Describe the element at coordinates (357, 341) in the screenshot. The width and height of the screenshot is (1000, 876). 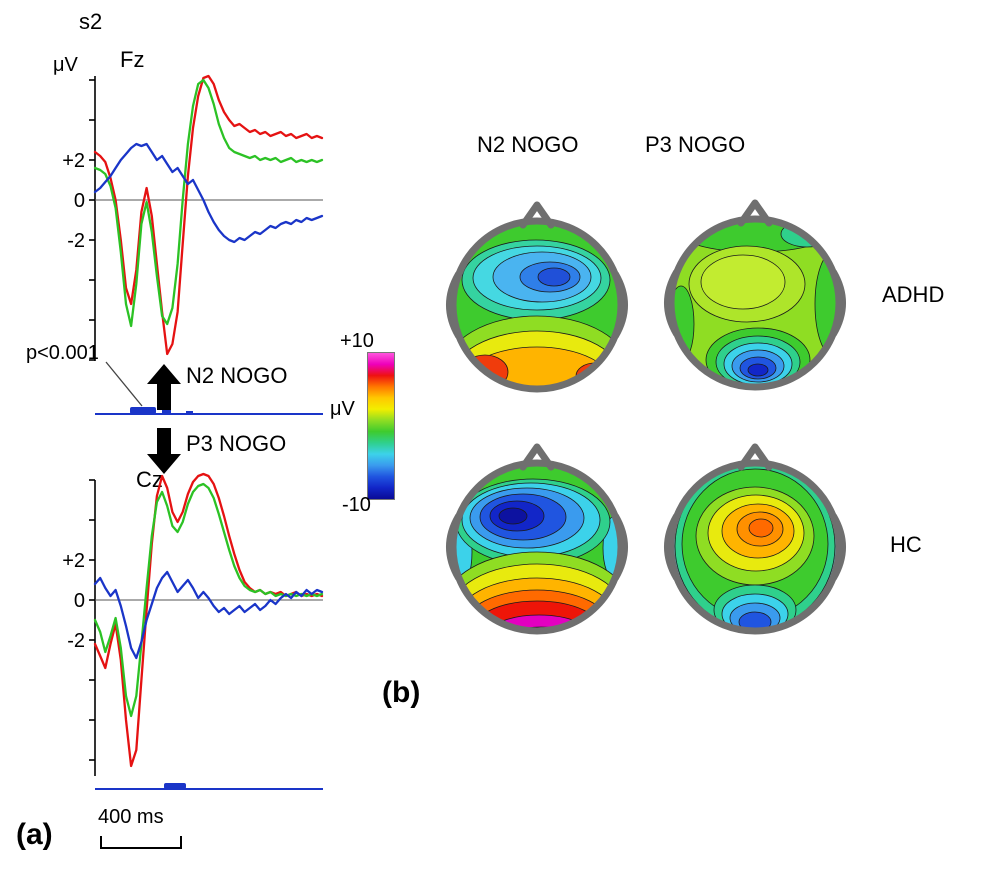
I see `colorbar-max-label: +10` at that location.